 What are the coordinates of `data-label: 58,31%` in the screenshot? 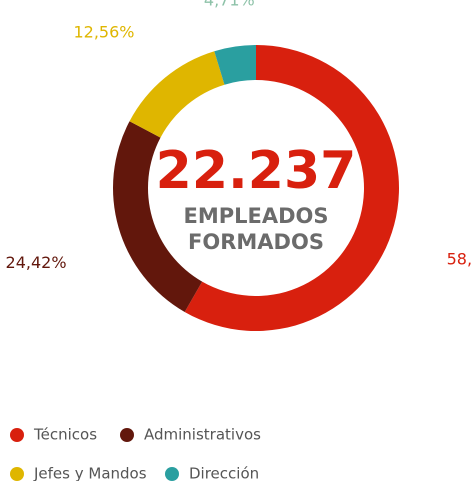 It's located at (460, 258).